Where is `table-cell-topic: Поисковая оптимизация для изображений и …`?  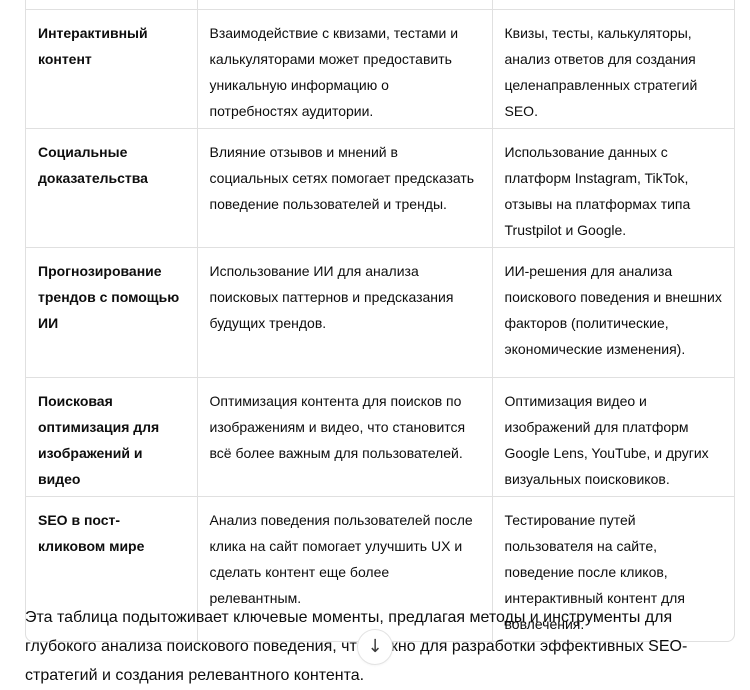
table-cell-topic: Поисковая оптимизация для изображений и … is located at coordinates (112, 437).